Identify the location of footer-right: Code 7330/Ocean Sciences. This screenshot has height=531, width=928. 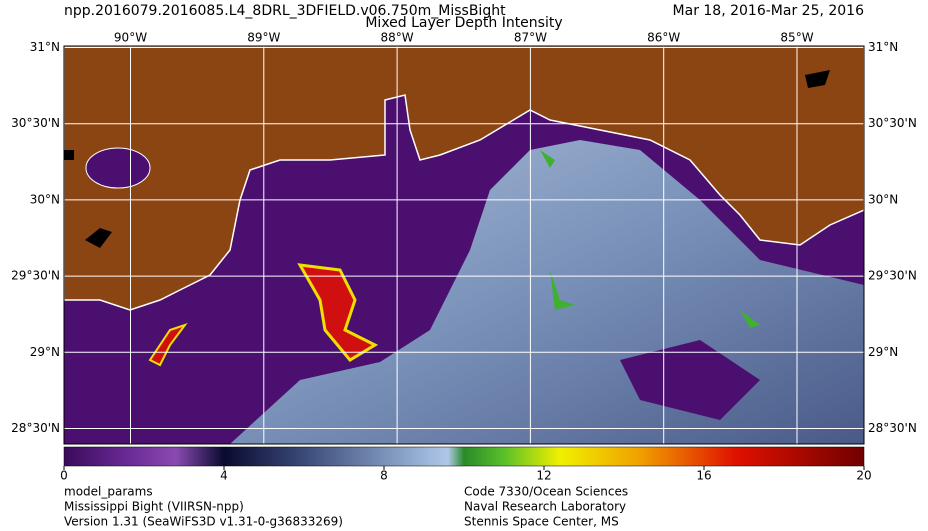
(546, 492).